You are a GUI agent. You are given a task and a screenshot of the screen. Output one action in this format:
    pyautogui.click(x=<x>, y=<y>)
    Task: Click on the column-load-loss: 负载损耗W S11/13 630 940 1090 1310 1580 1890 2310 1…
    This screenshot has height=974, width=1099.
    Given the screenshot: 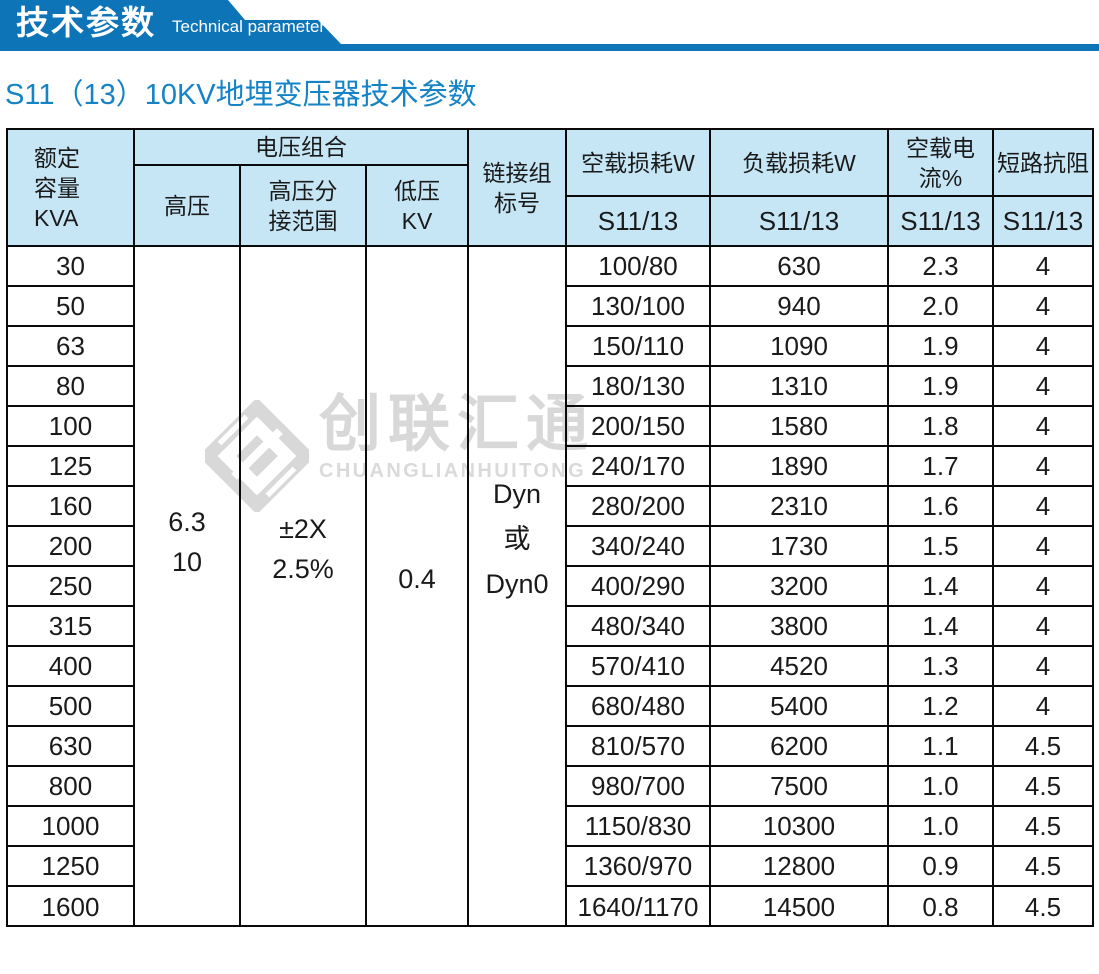 What is the action you would take?
    pyautogui.click(x=798, y=527)
    